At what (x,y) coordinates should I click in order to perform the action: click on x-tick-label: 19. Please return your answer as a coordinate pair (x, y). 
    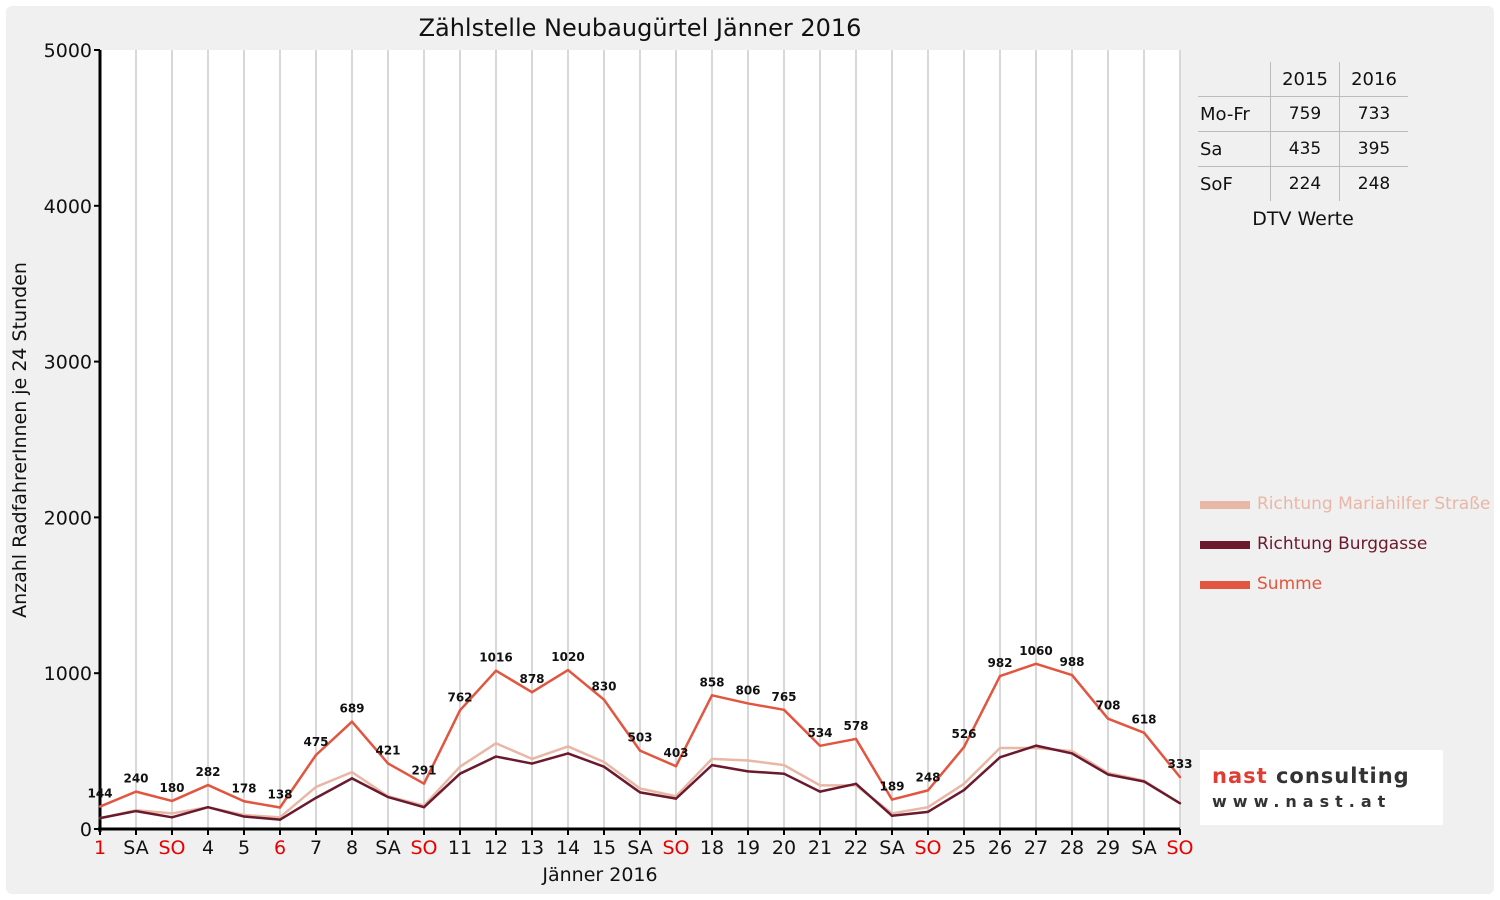
    Looking at the image, I should click on (748, 848).